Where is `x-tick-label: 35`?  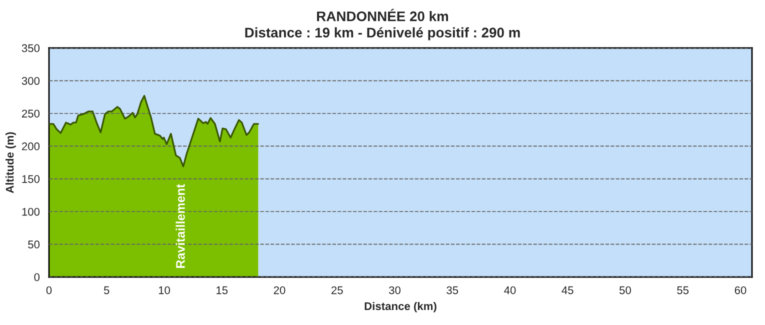 x-tick-label: 35 is located at coordinates (452, 290).